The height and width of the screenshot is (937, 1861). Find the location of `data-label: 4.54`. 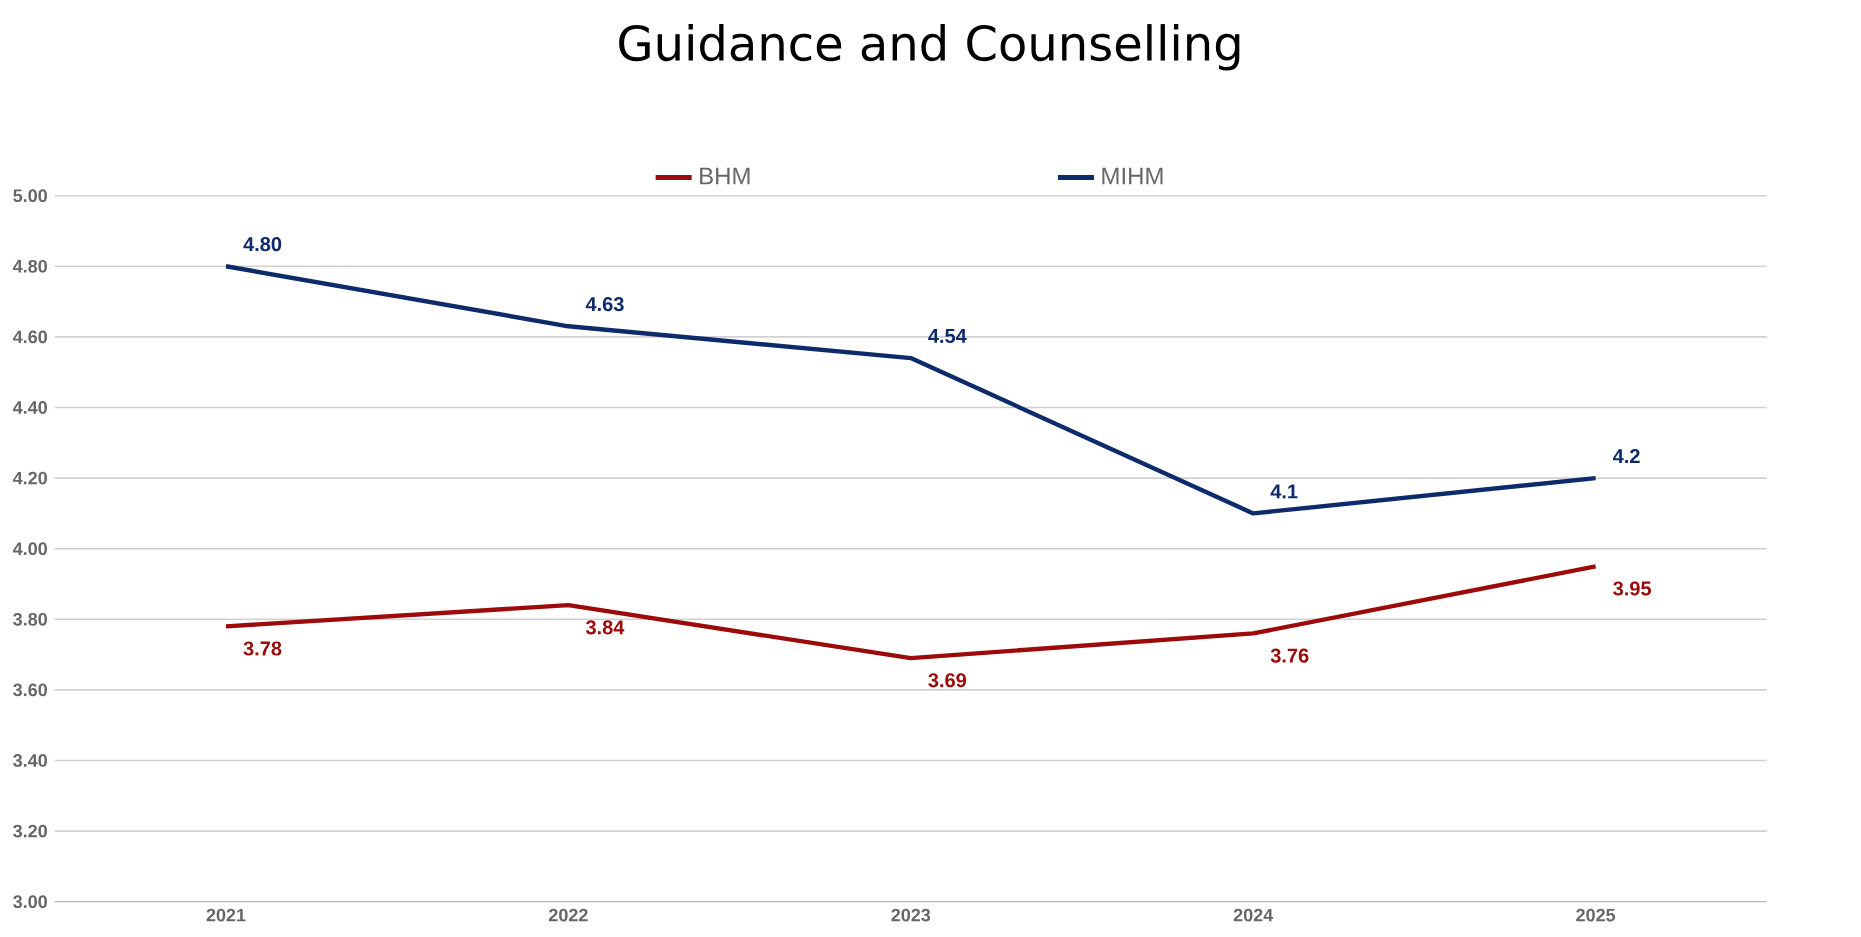

data-label: 4.54 is located at coordinates (947, 336).